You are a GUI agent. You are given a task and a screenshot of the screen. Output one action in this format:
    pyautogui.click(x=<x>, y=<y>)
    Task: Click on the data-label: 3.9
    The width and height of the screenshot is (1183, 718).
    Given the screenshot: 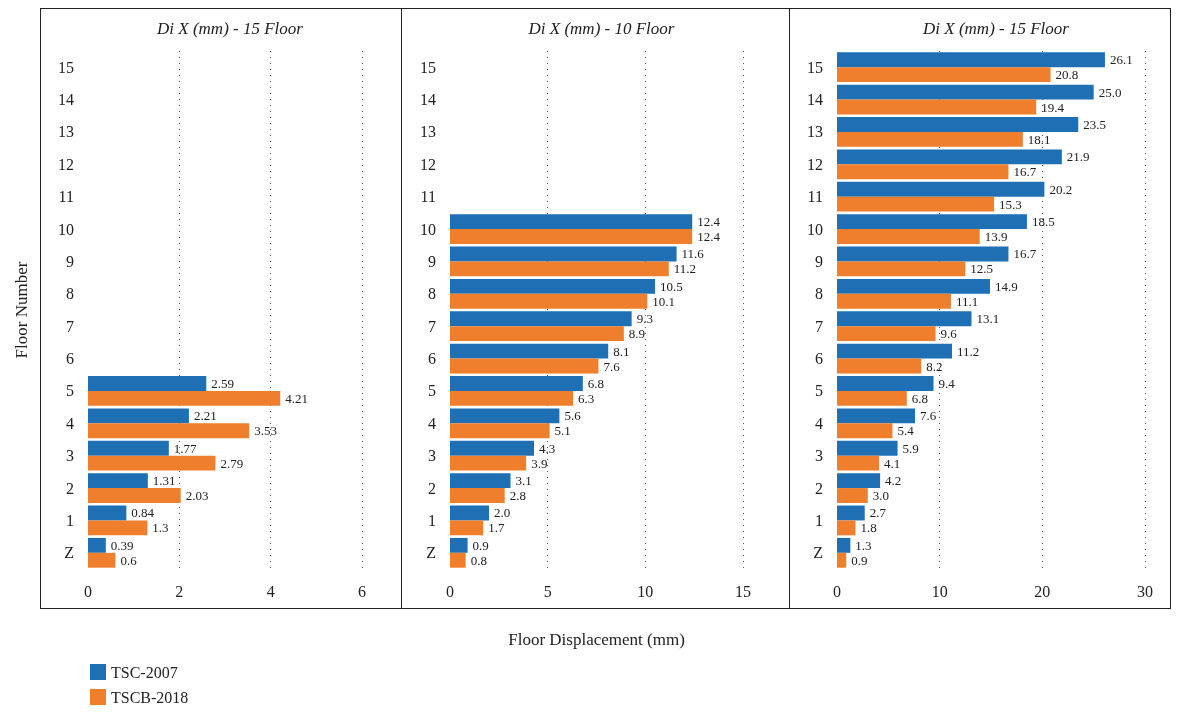 What is the action you would take?
    pyautogui.click(x=539, y=463)
    